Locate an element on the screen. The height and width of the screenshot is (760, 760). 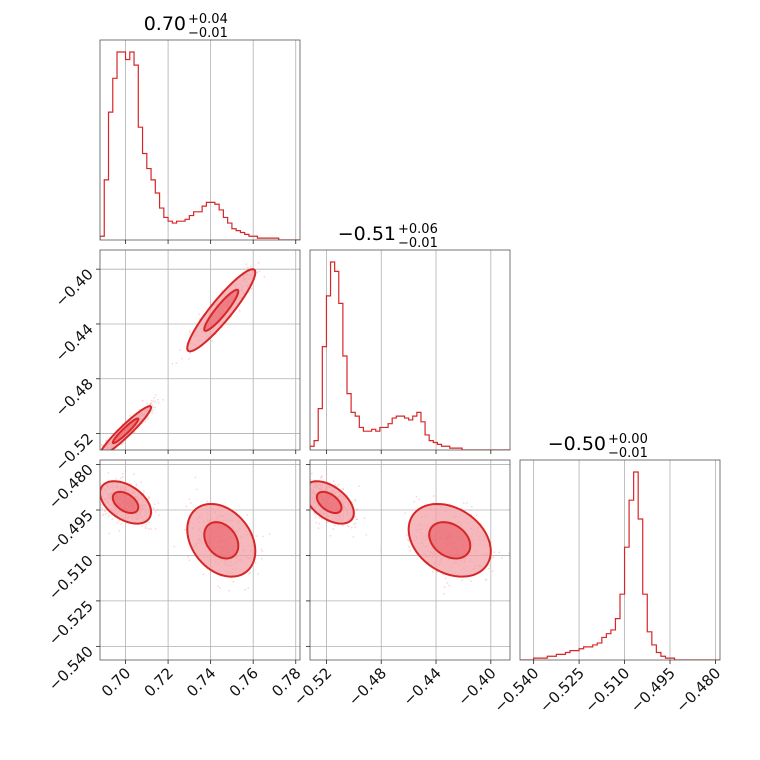
param-title-lower-1: −0.01 is located at coordinates (418, 243).